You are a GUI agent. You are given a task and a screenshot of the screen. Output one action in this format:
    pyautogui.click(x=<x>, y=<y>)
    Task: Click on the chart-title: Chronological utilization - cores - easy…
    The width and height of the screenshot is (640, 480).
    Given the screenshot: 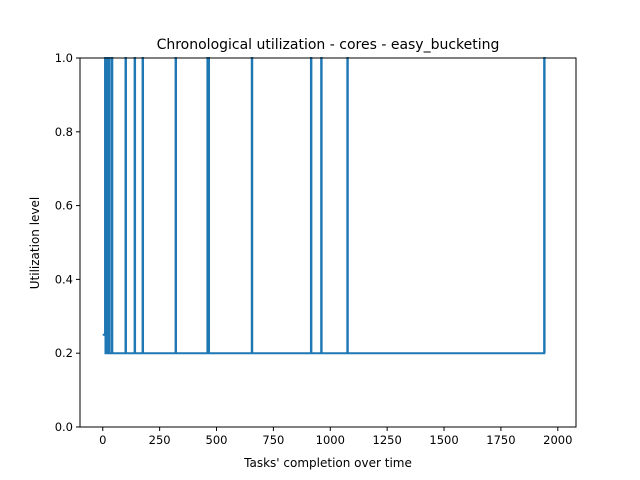 What is the action you would take?
    pyautogui.click(x=328, y=45)
    